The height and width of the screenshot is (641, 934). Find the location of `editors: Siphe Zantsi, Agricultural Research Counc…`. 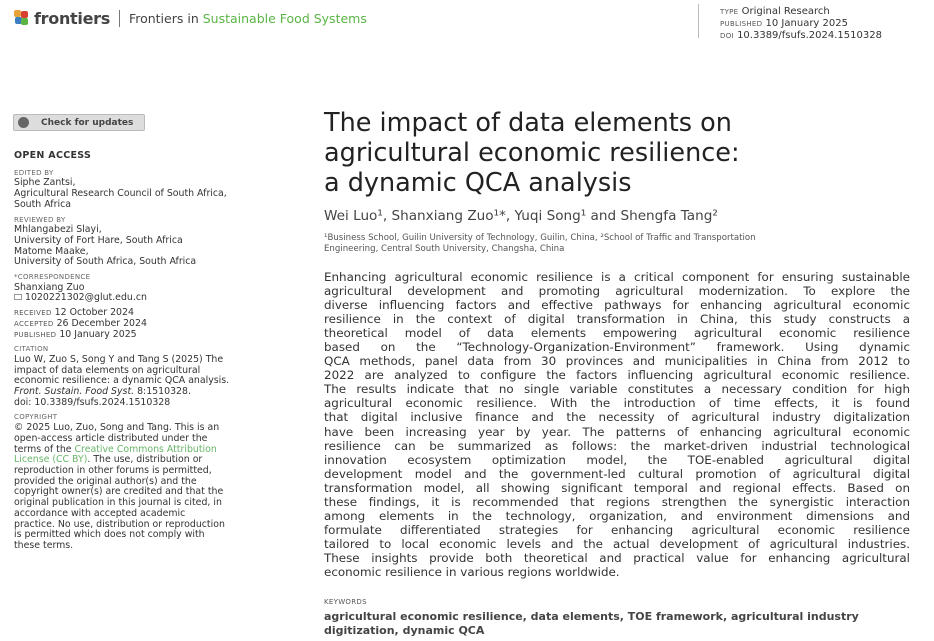

editors: Siphe Zantsi, Agricultural Research Counc… is located at coordinates (154, 194).